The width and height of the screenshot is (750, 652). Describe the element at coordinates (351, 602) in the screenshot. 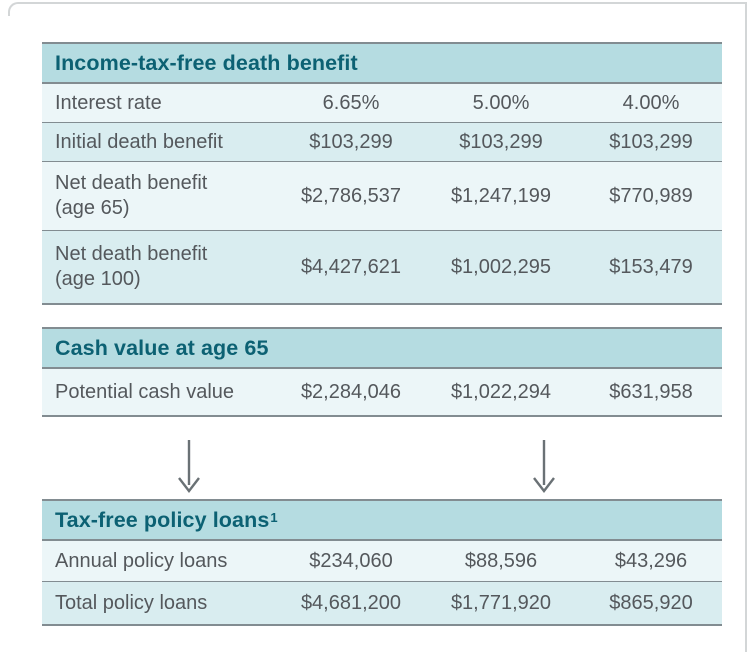

I see `value-col1: $4,681,200` at that location.